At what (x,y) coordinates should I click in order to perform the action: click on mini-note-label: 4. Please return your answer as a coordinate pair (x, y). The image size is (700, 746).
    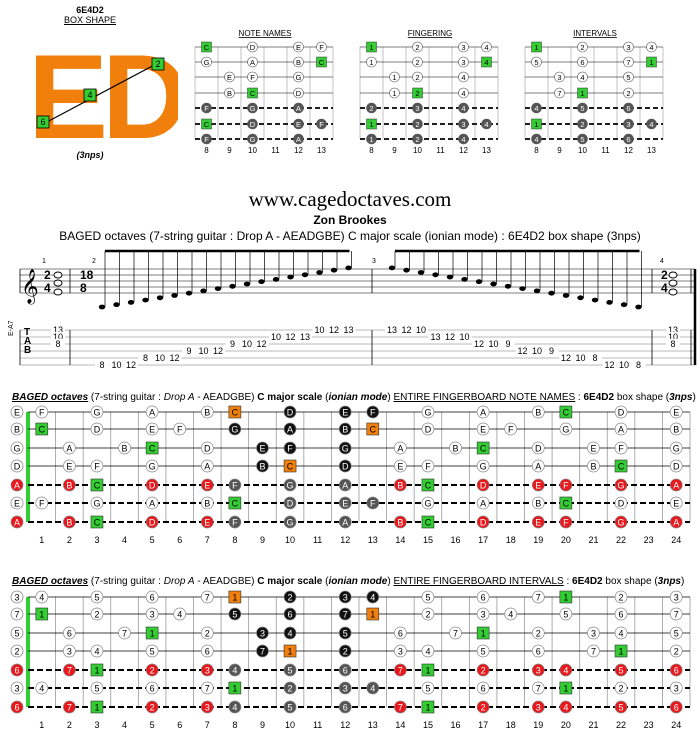
    Looking at the image, I should click on (486, 124).